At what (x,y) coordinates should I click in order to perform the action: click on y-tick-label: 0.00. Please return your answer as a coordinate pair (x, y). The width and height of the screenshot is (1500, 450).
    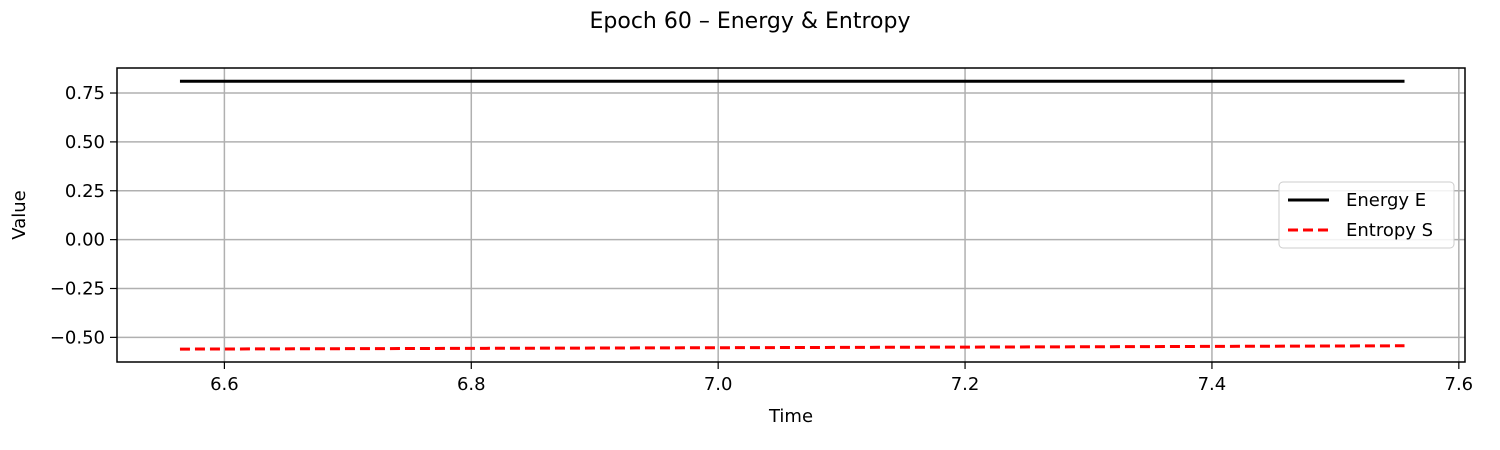
    Looking at the image, I should click on (85, 240).